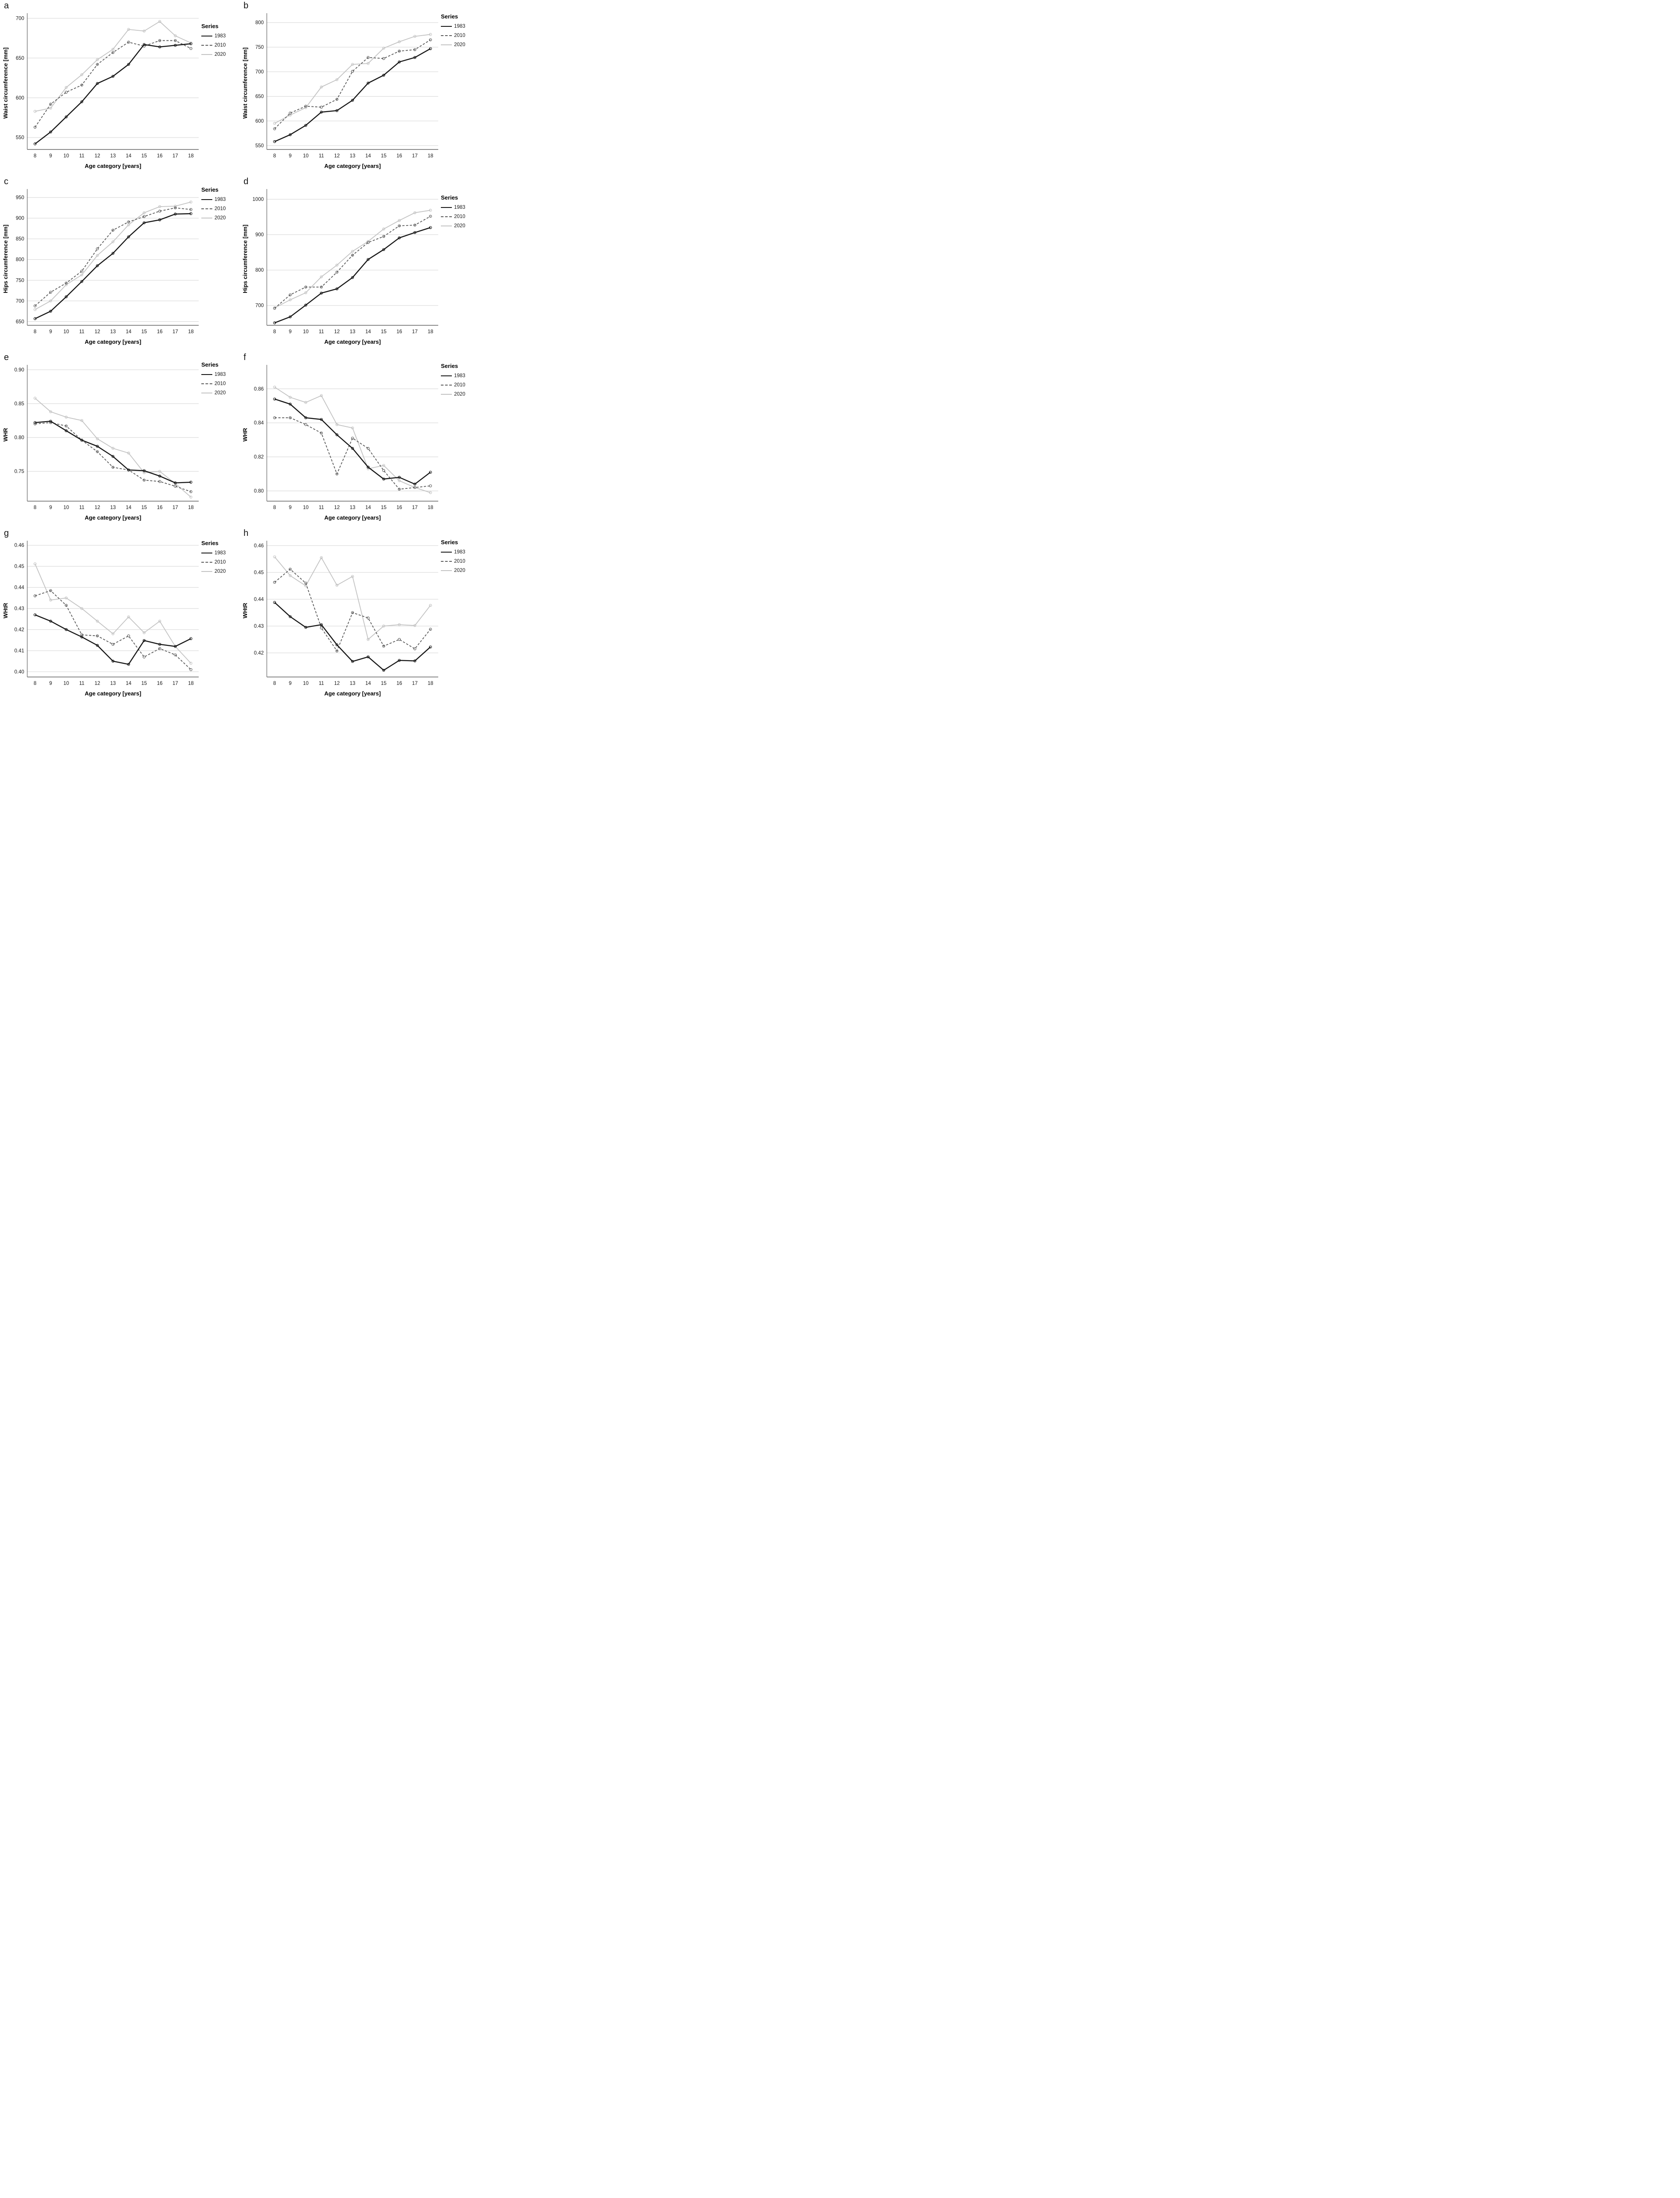  What do you see at coordinates (245, 611) in the screenshot?
I see `y-axis-title: WHtR` at bounding box center [245, 611].